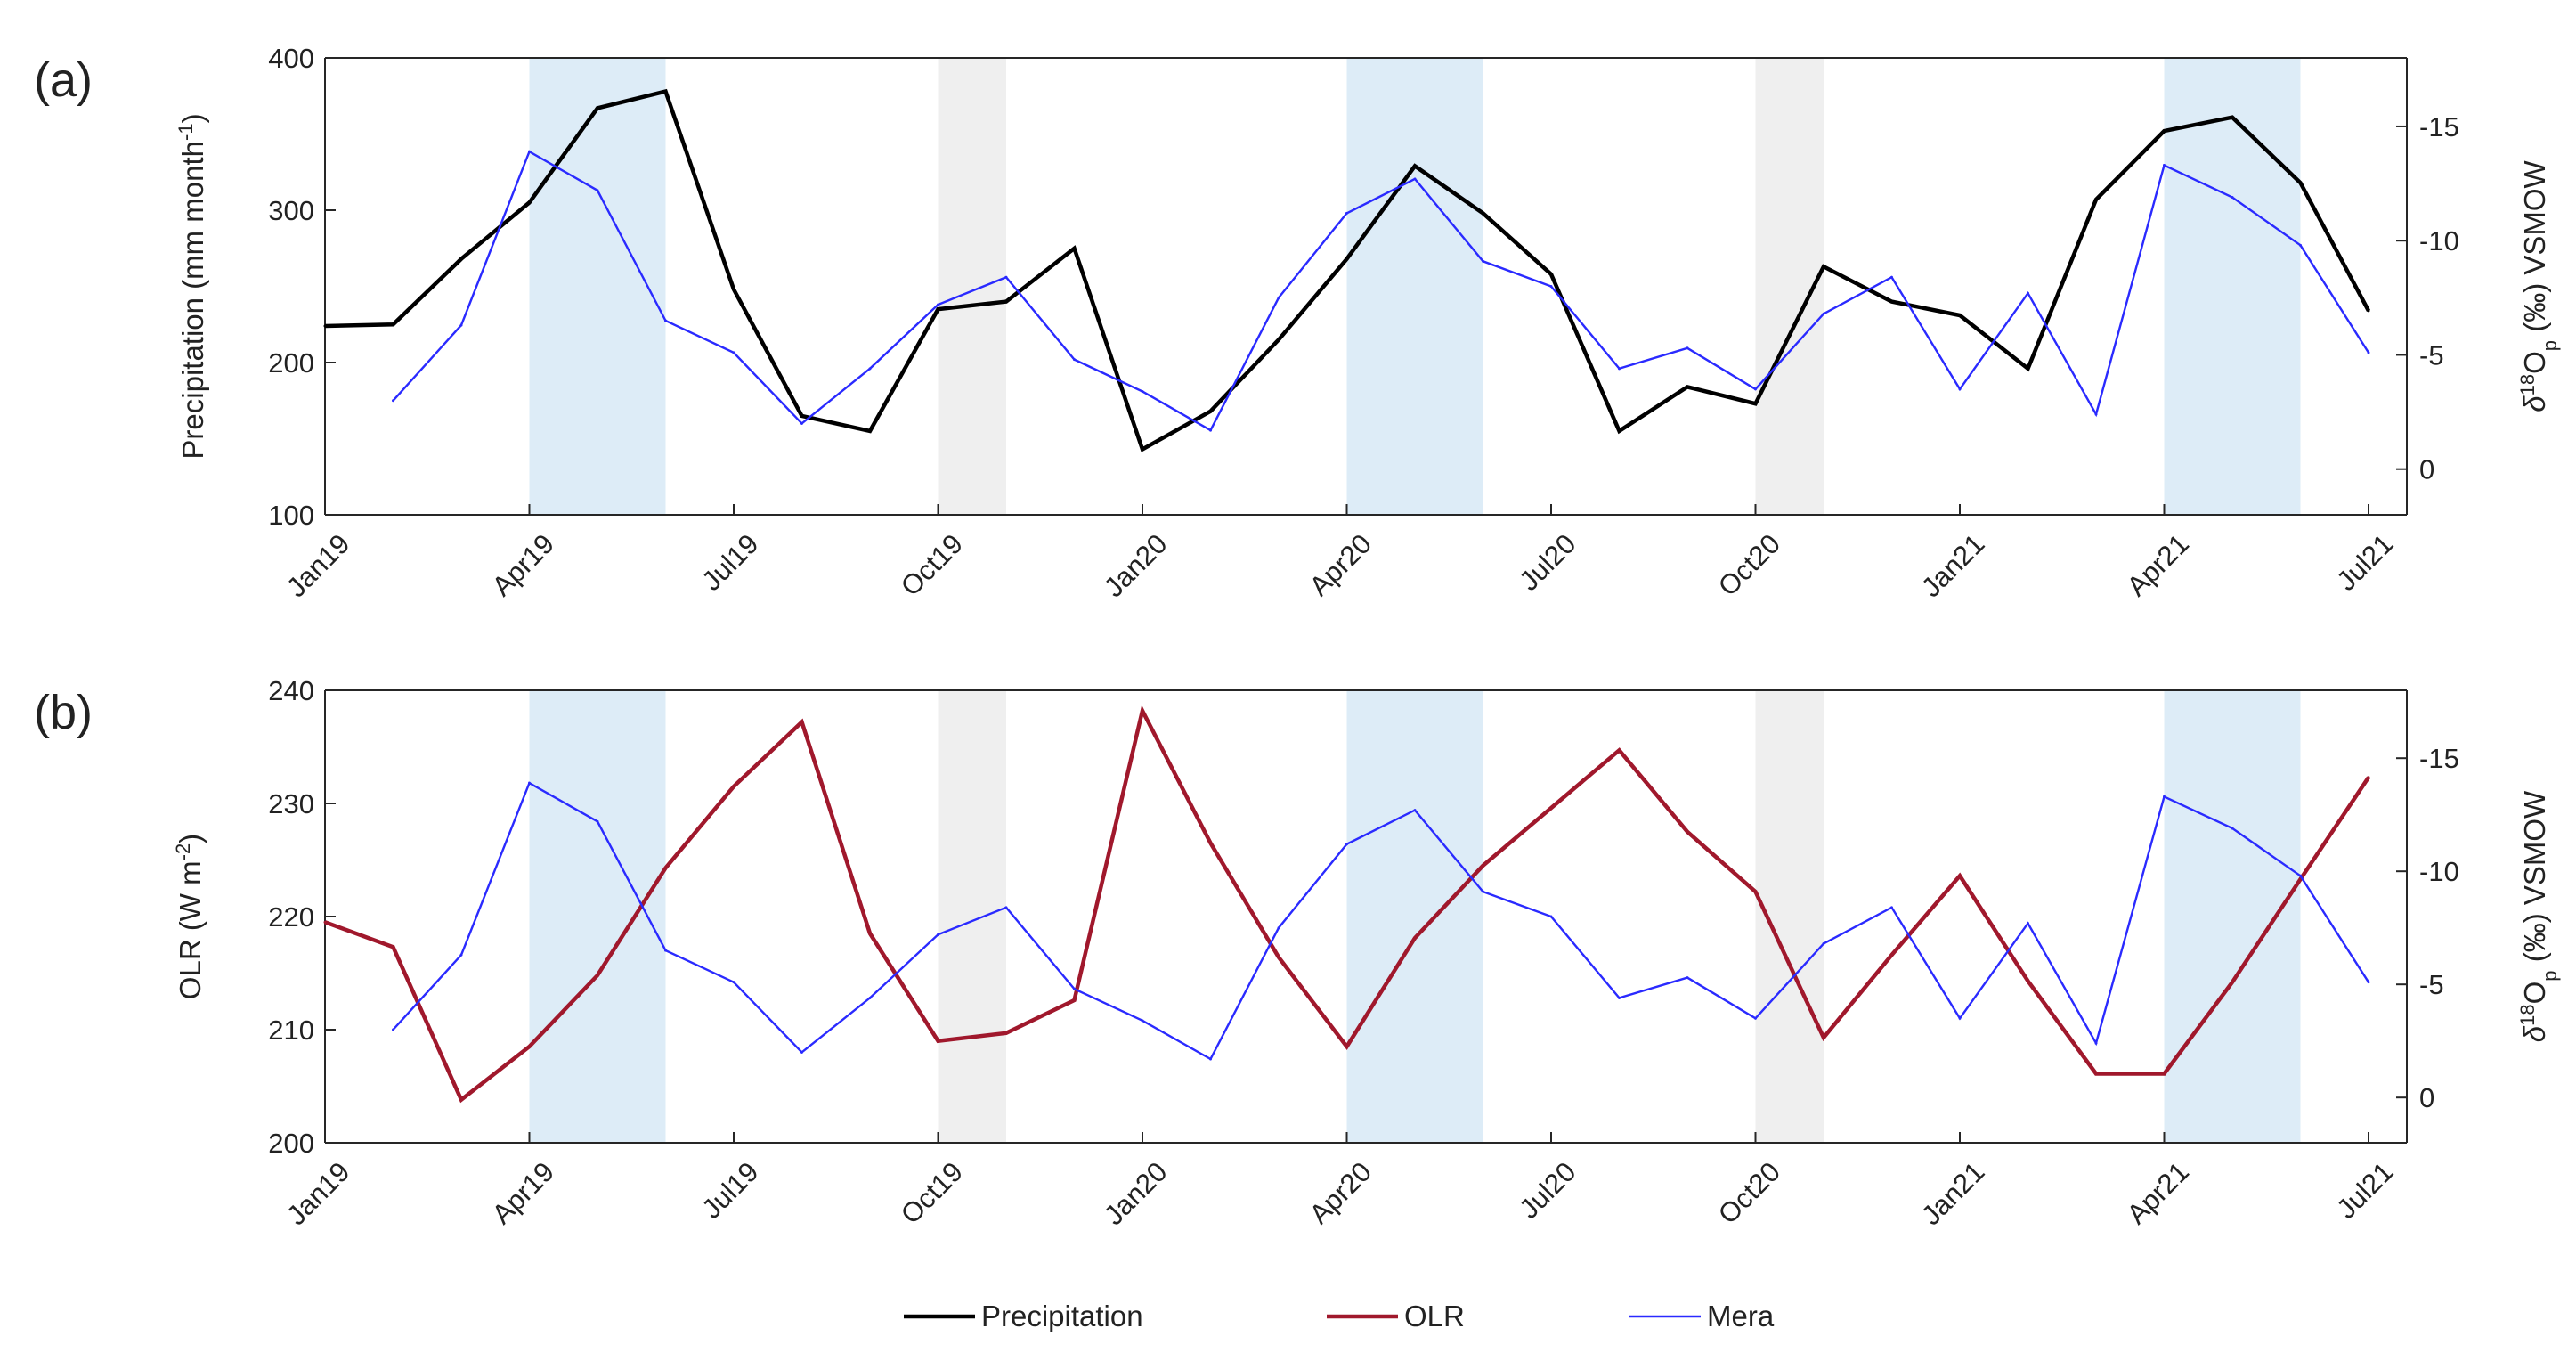 The image size is (2576, 1369). What do you see at coordinates (1339, 1316) in the screenshot?
I see `legend: Precipitation OLR Mera` at bounding box center [1339, 1316].